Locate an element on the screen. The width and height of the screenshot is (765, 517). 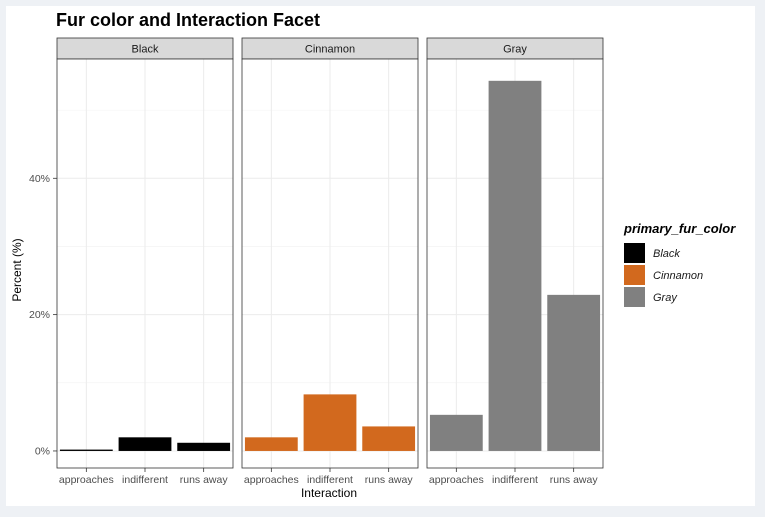
bar-cinnamon-runs-away is located at coordinates (389, 438).